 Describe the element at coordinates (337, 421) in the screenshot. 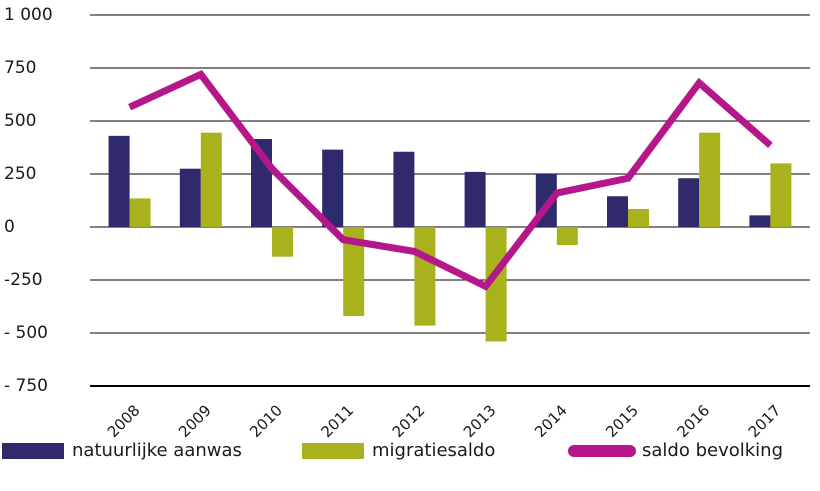

I see `x-tick-label: 2011` at that location.